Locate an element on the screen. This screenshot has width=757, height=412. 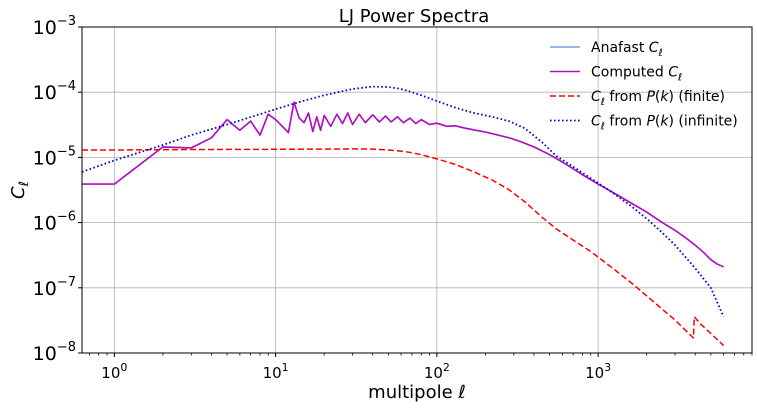
y-tick-label-0: 10⁻⁸ is located at coordinates (54, 352).